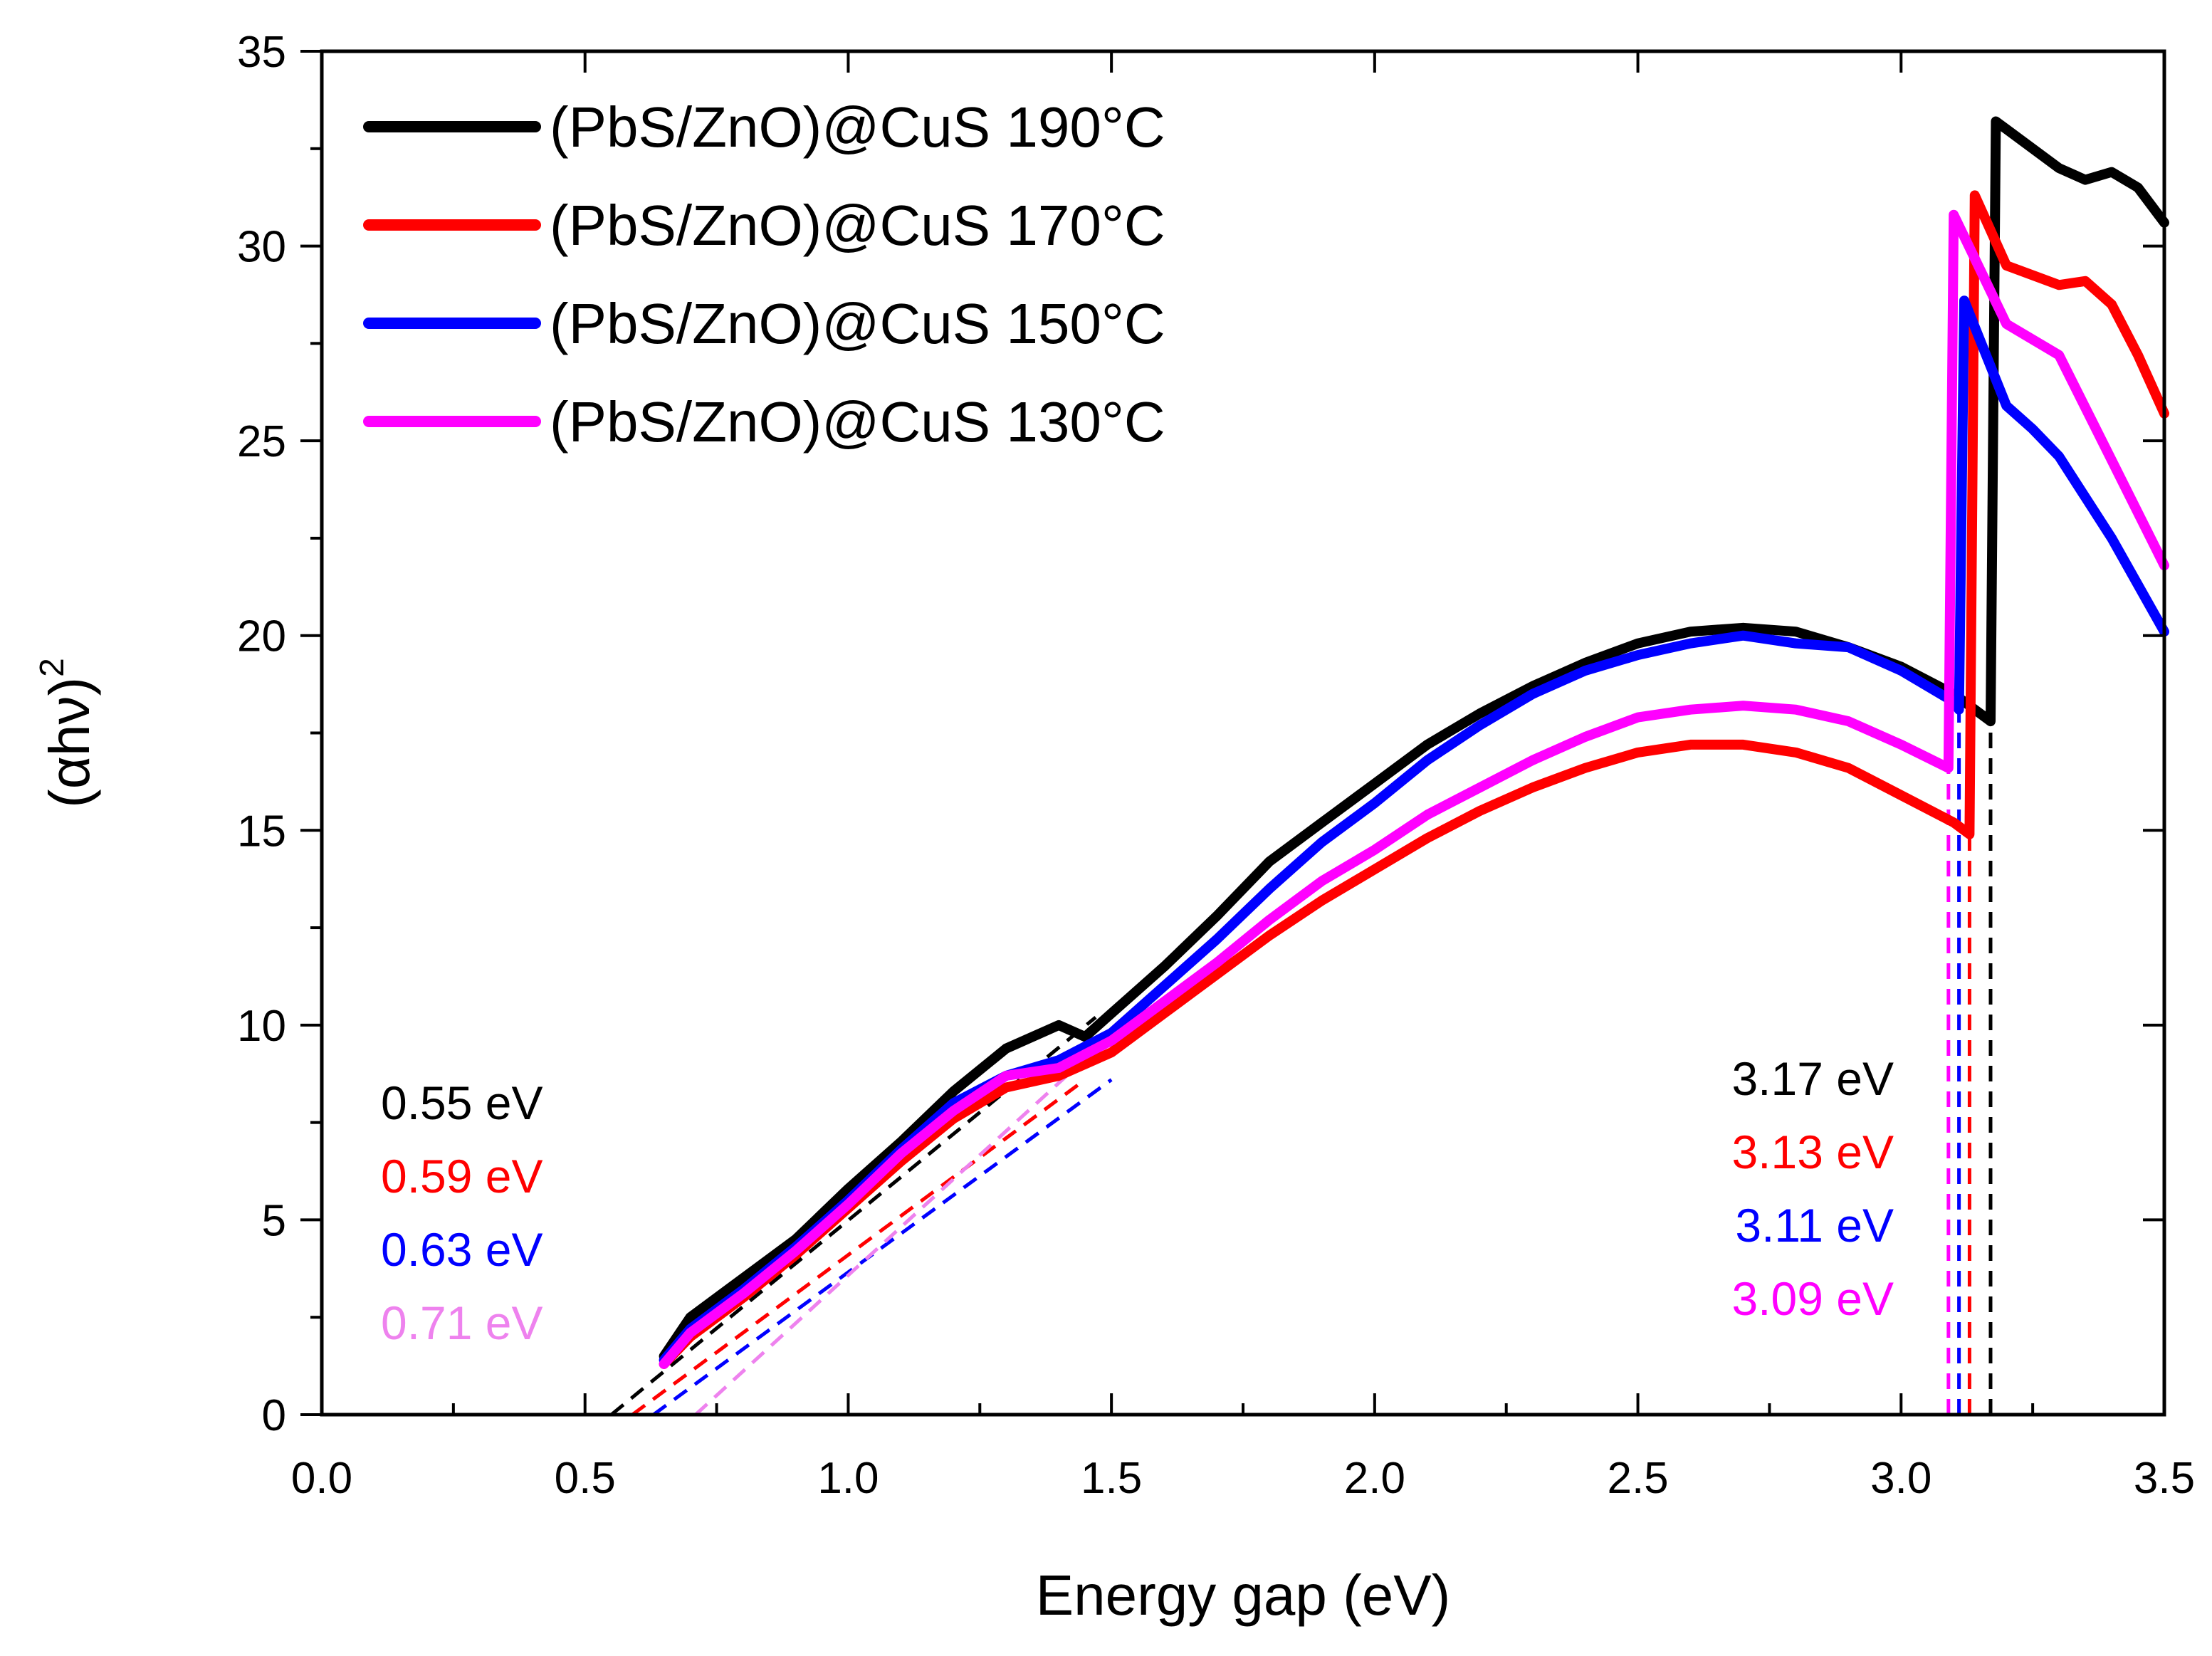  Describe the element at coordinates (274, 1221) in the screenshot. I see `y-tick-label: 5` at that location.